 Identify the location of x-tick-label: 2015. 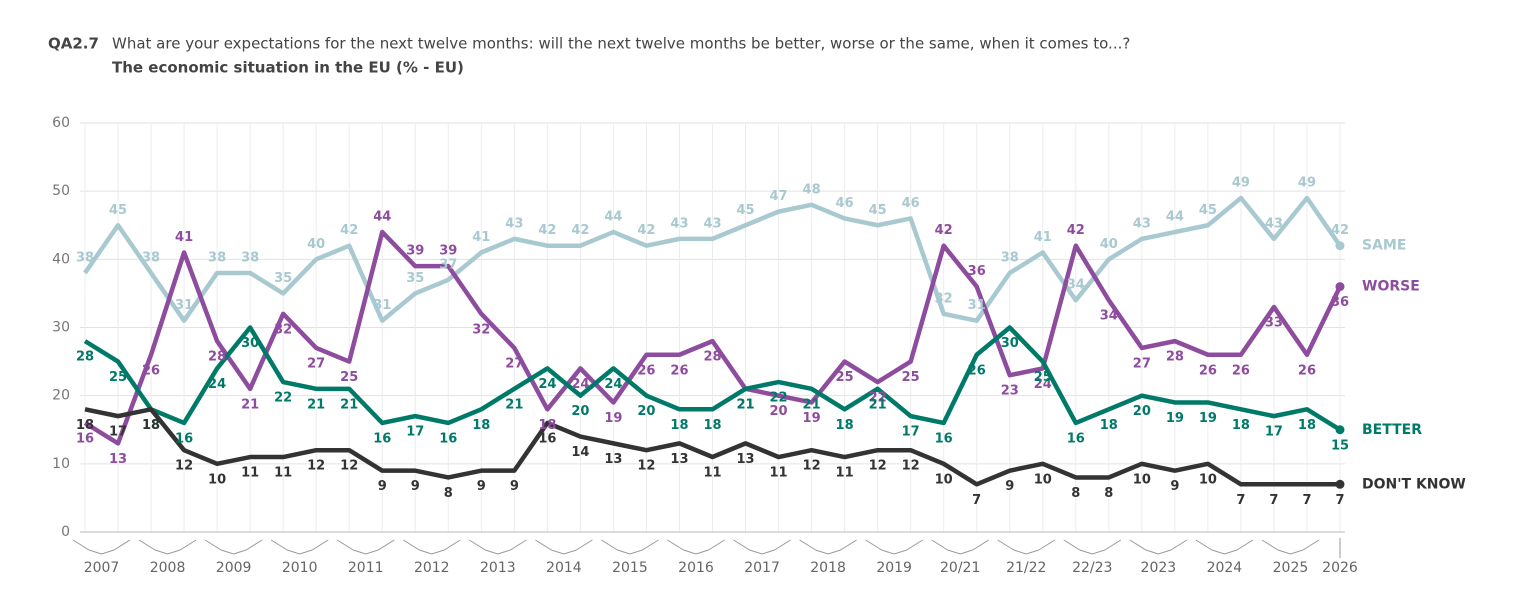
(630, 568).